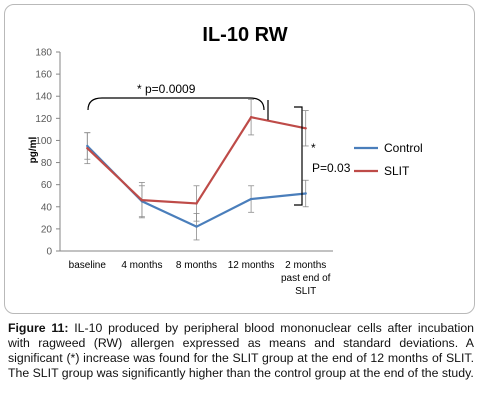 This screenshot has height=408, width=479. What do you see at coordinates (196, 265) in the screenshot?
I see `x-category-label: 8 months` at bounding box center [196, 265].